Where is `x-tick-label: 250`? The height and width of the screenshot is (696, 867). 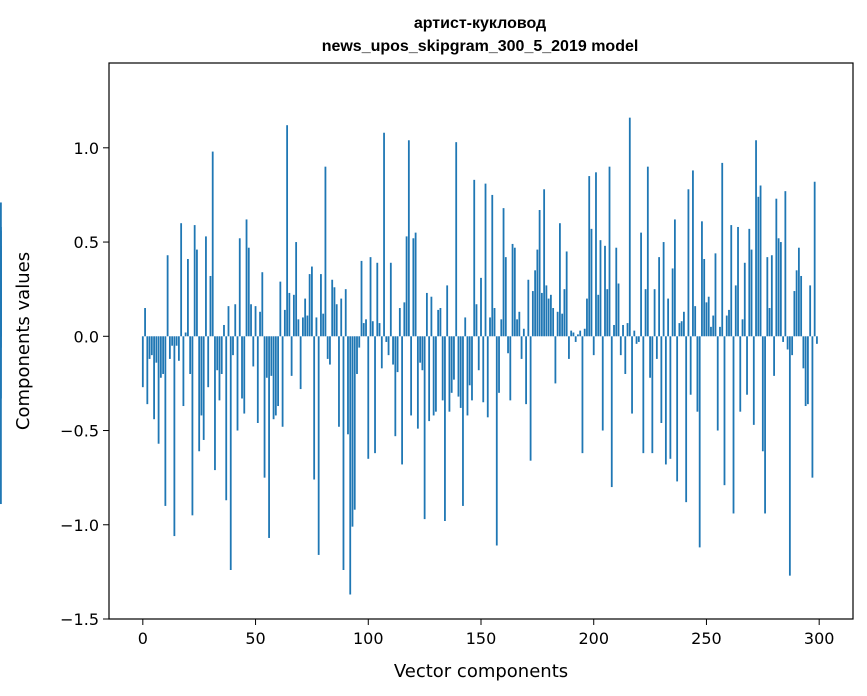
x-tick-label: 250 is located at coordinates (706, 638).